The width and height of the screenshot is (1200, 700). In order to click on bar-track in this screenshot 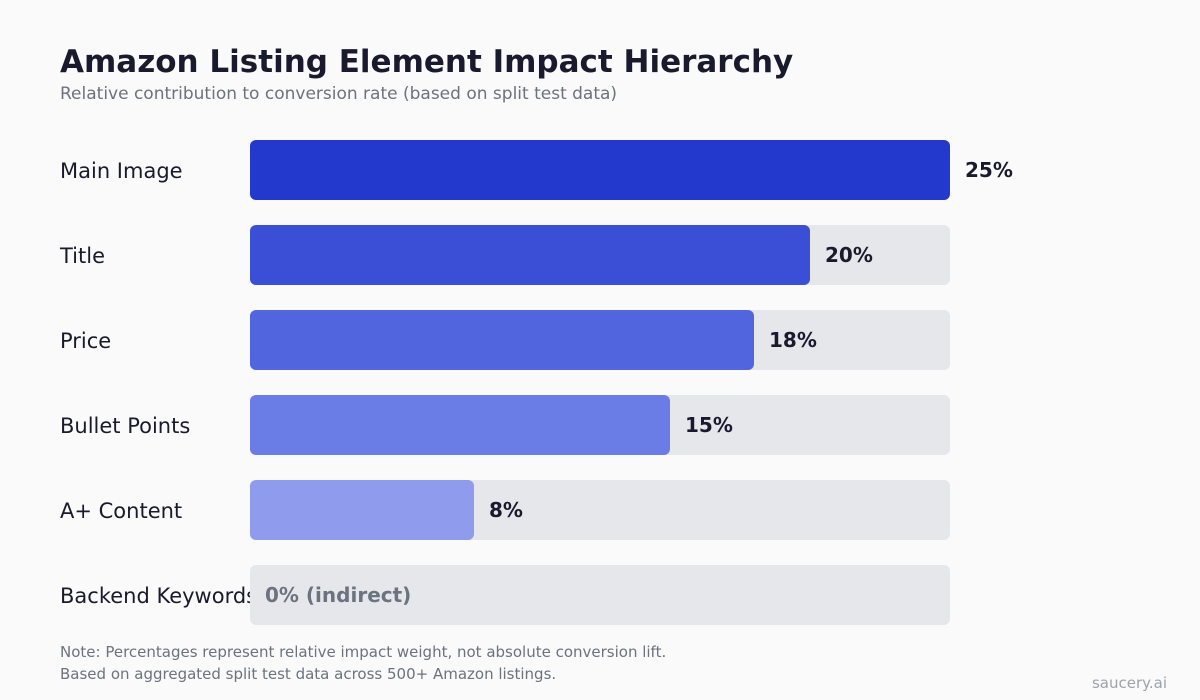, I will do `click(600, 595)`.